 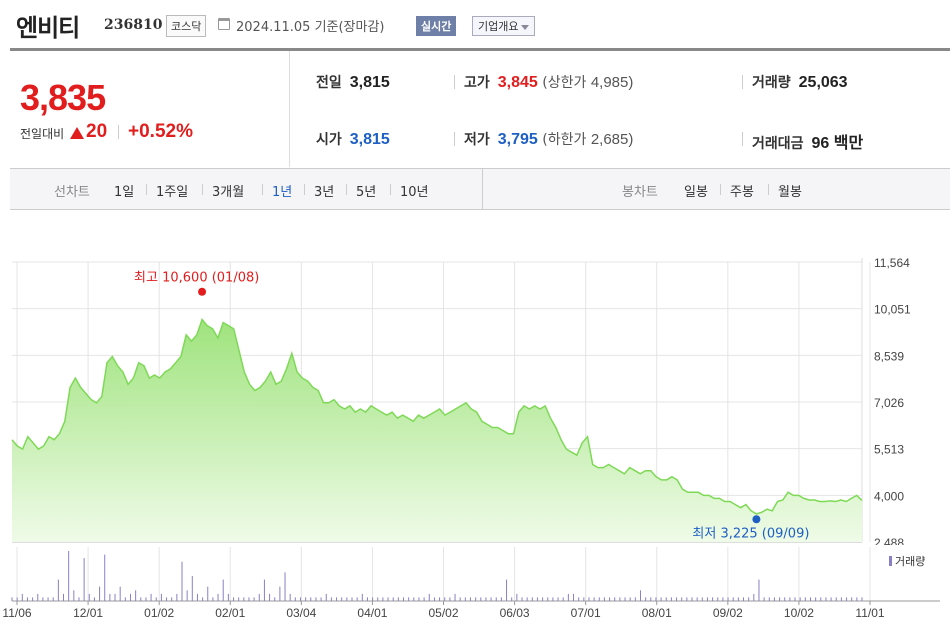 I want to click on volume-value: 25,063, so click(x=823, y=82).